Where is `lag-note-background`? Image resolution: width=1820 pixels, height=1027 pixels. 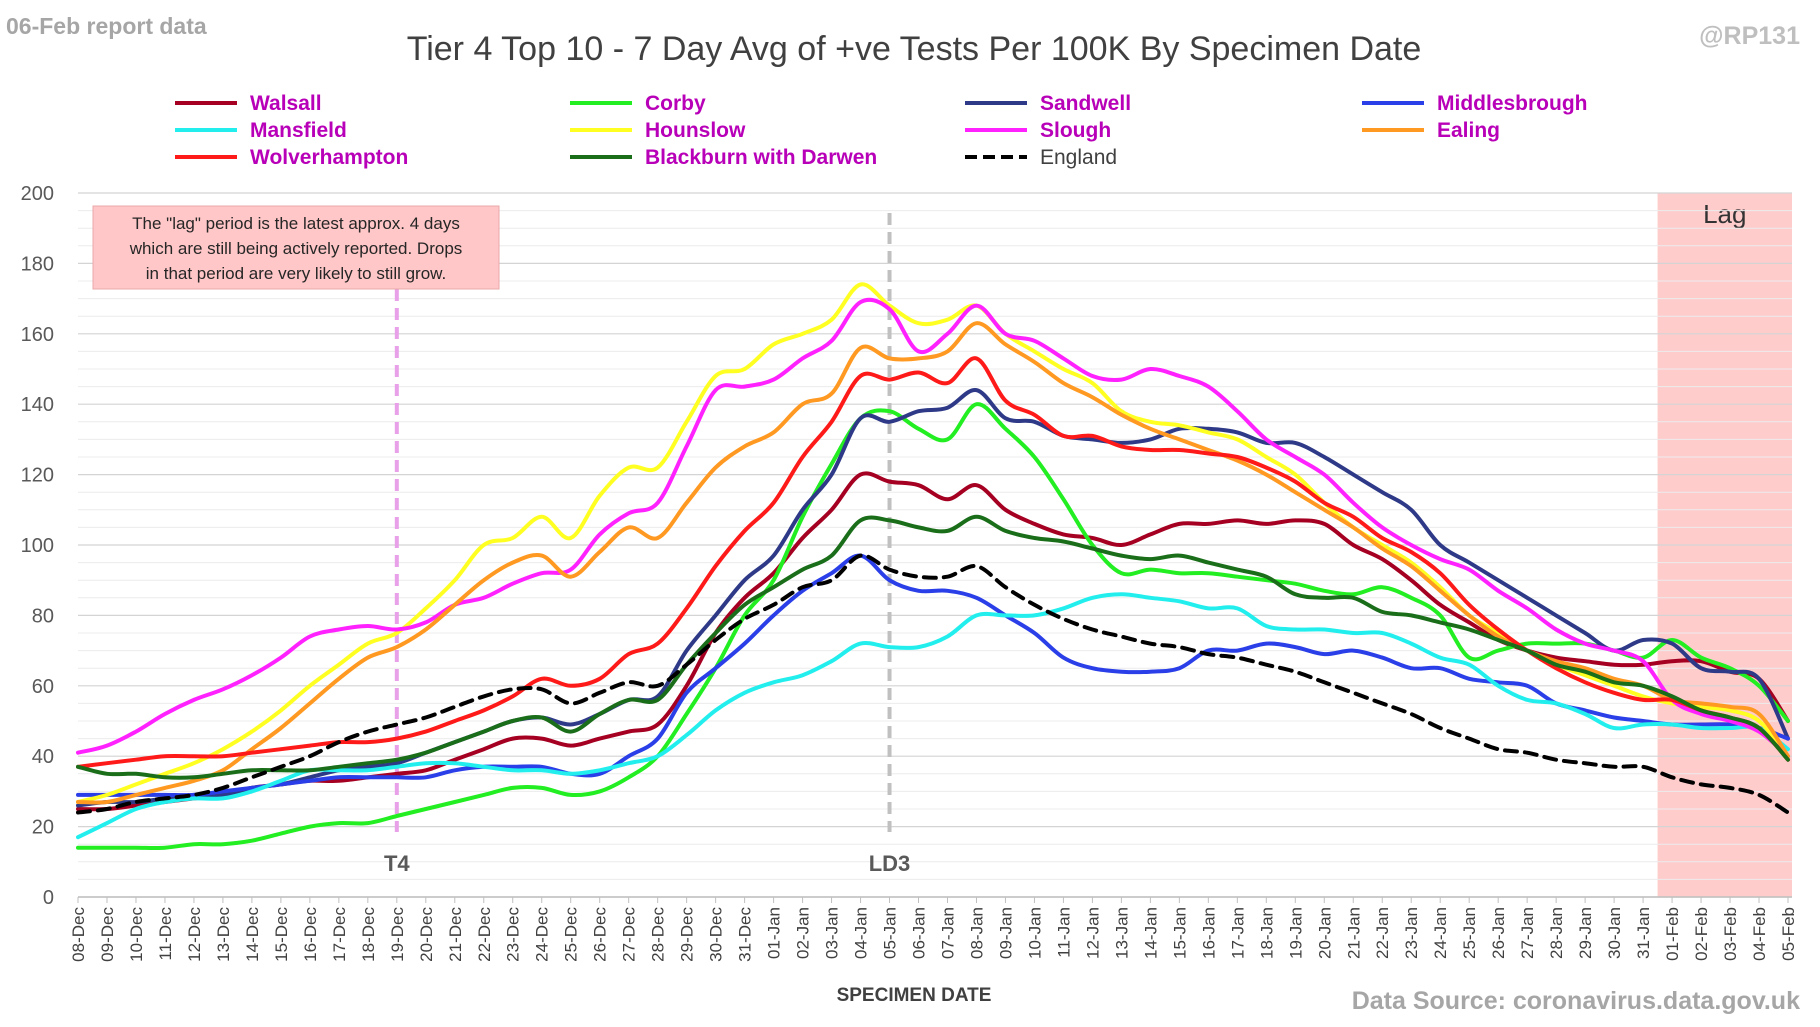
lag-note-background is located at coordinates (296, 247).